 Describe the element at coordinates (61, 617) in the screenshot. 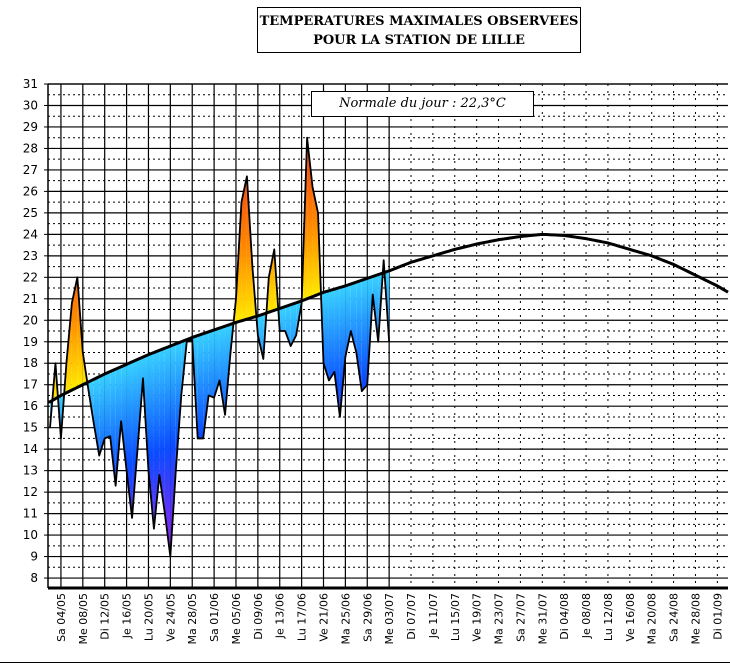

I see `x-tick-label: Sa 04/05` at that location.